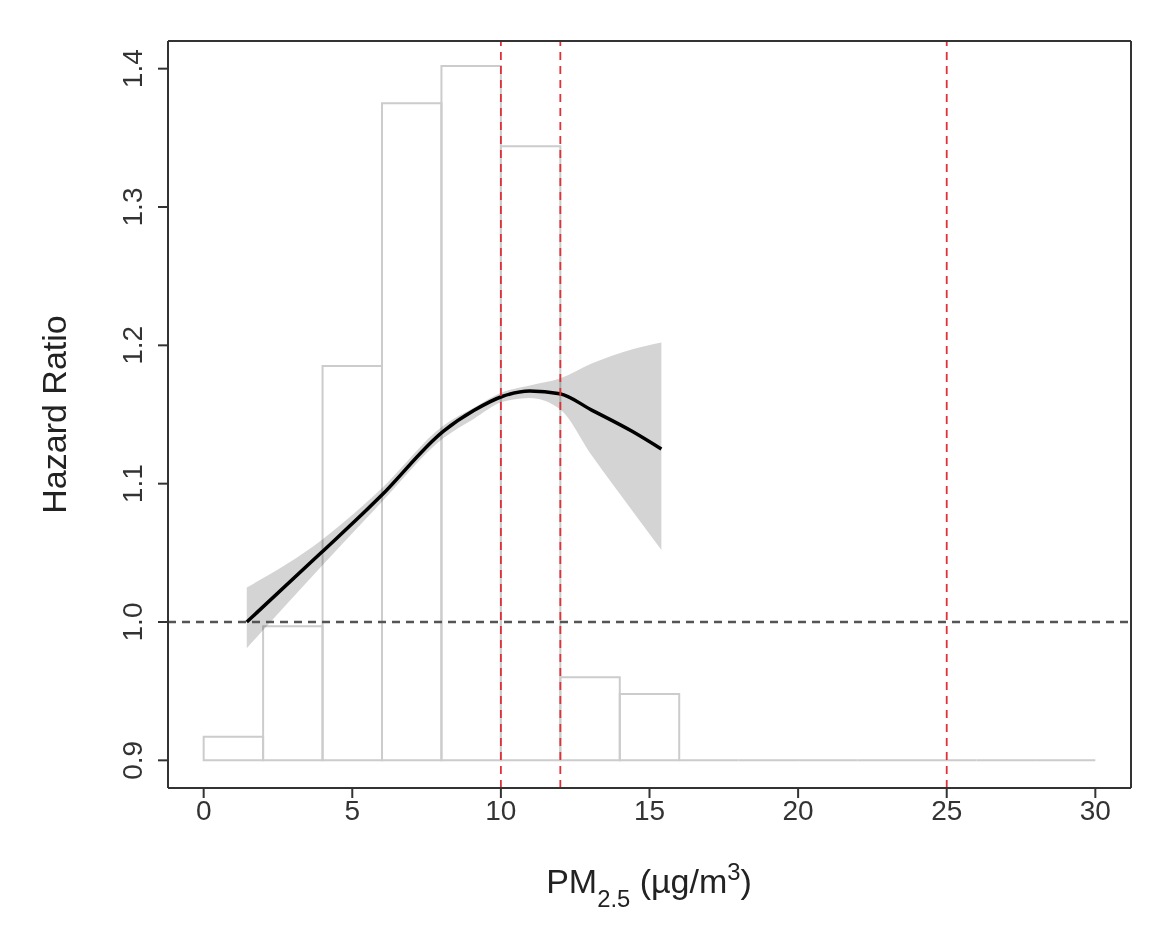 The image size is (1173, 940). I want to click on y-tick-label: 1.1, so click(132, 484).